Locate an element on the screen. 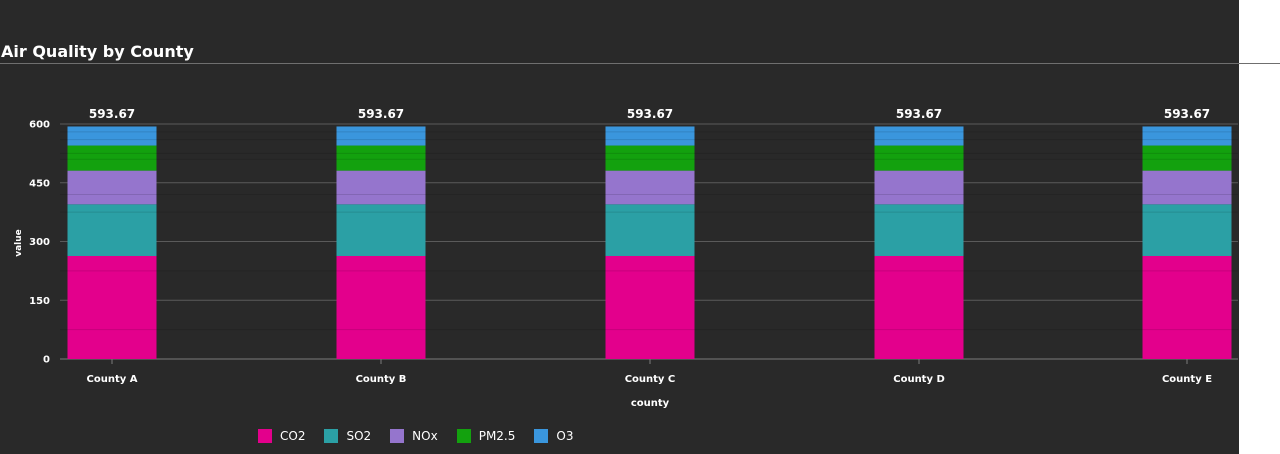  chart-legend: CO2 SO2 NOx PM2.5 O3 is located at coordinates (425, 436).